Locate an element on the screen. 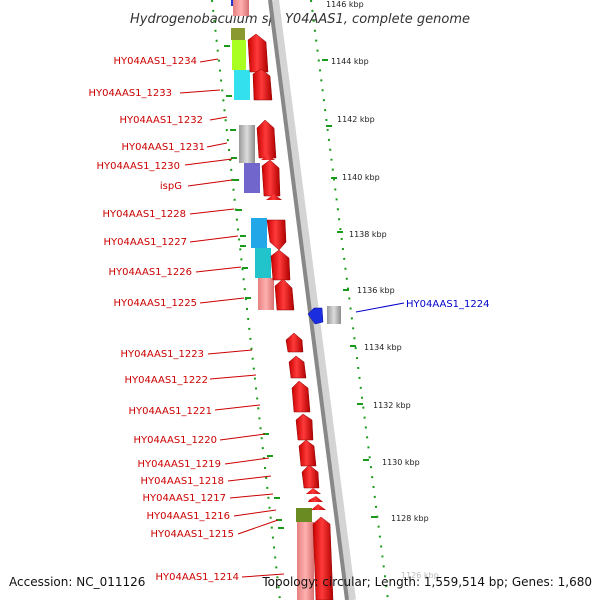  gene-label: HY04AAS1_1228 is located at coordinates (144, 214).